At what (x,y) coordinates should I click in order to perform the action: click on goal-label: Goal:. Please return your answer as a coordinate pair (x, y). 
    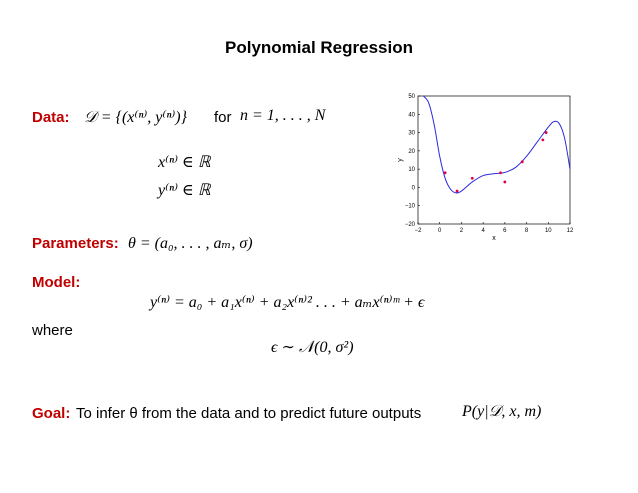
    Looking at the image, I should click on (51, 413).